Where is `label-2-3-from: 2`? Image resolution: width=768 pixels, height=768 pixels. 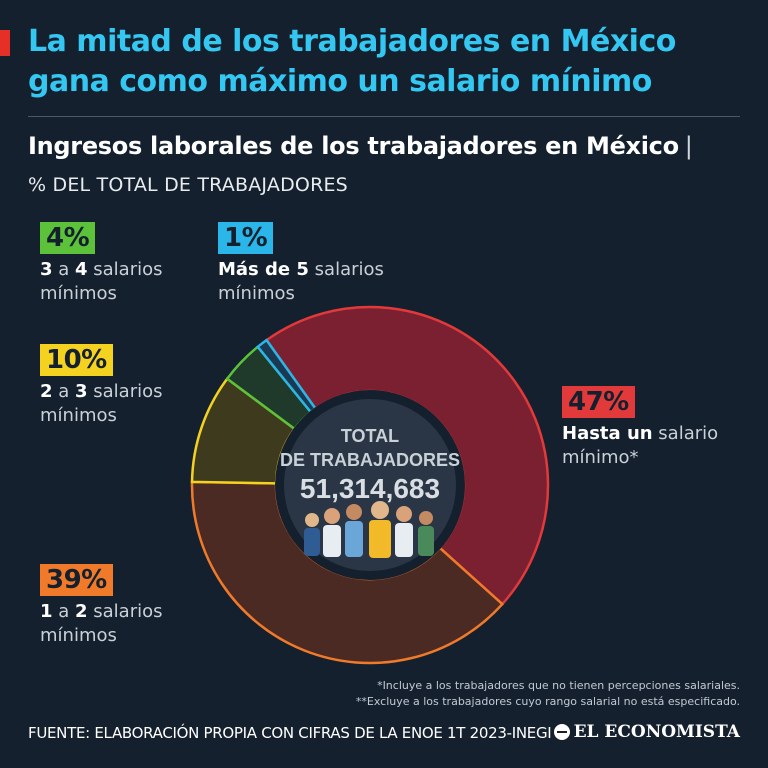 label-2-3-from: 2 is located at coordinates (46, 391).